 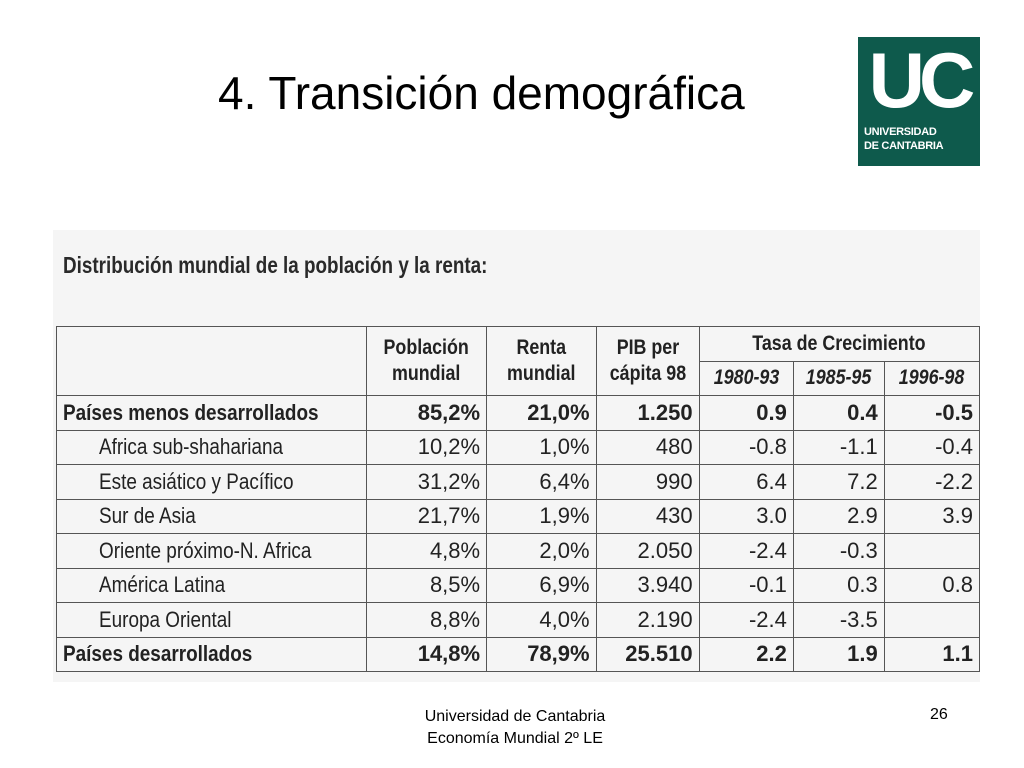 I want to click on header-row-2: 1980-93 1985-95 1996-98, so click(x=519, y=378).